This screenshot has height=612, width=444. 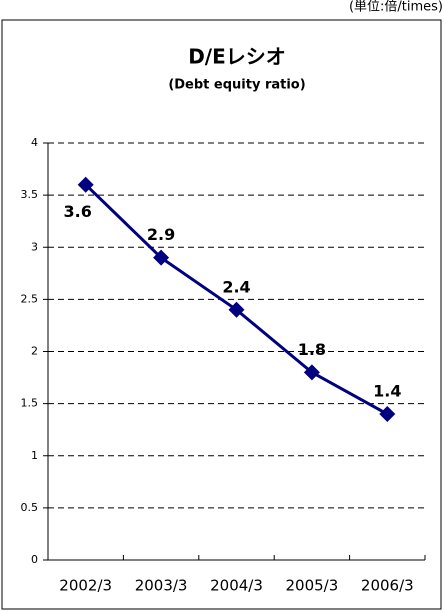 I want to click on data-label: 3.6, so click(x=78, y=211).